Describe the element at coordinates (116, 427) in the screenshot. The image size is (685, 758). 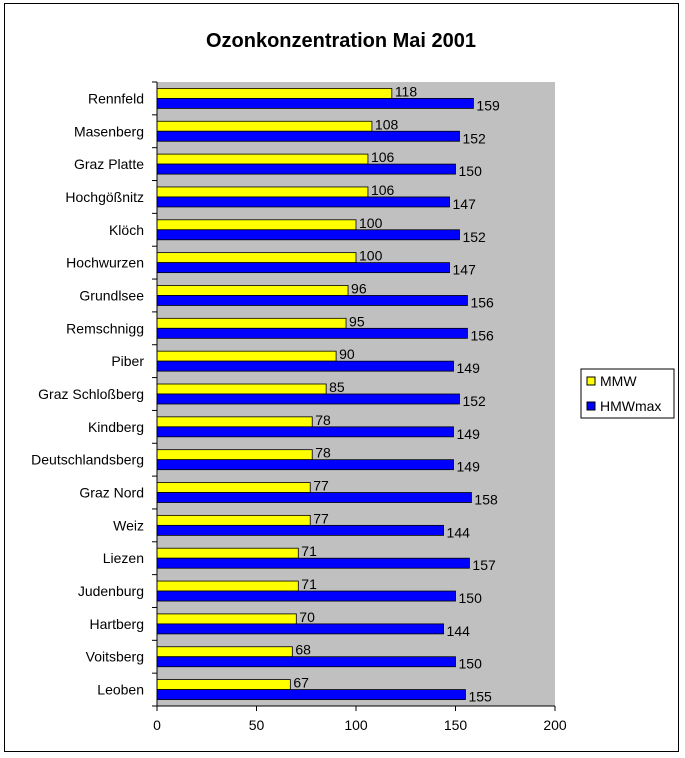
I see `category-label: Kindberg` at that location.